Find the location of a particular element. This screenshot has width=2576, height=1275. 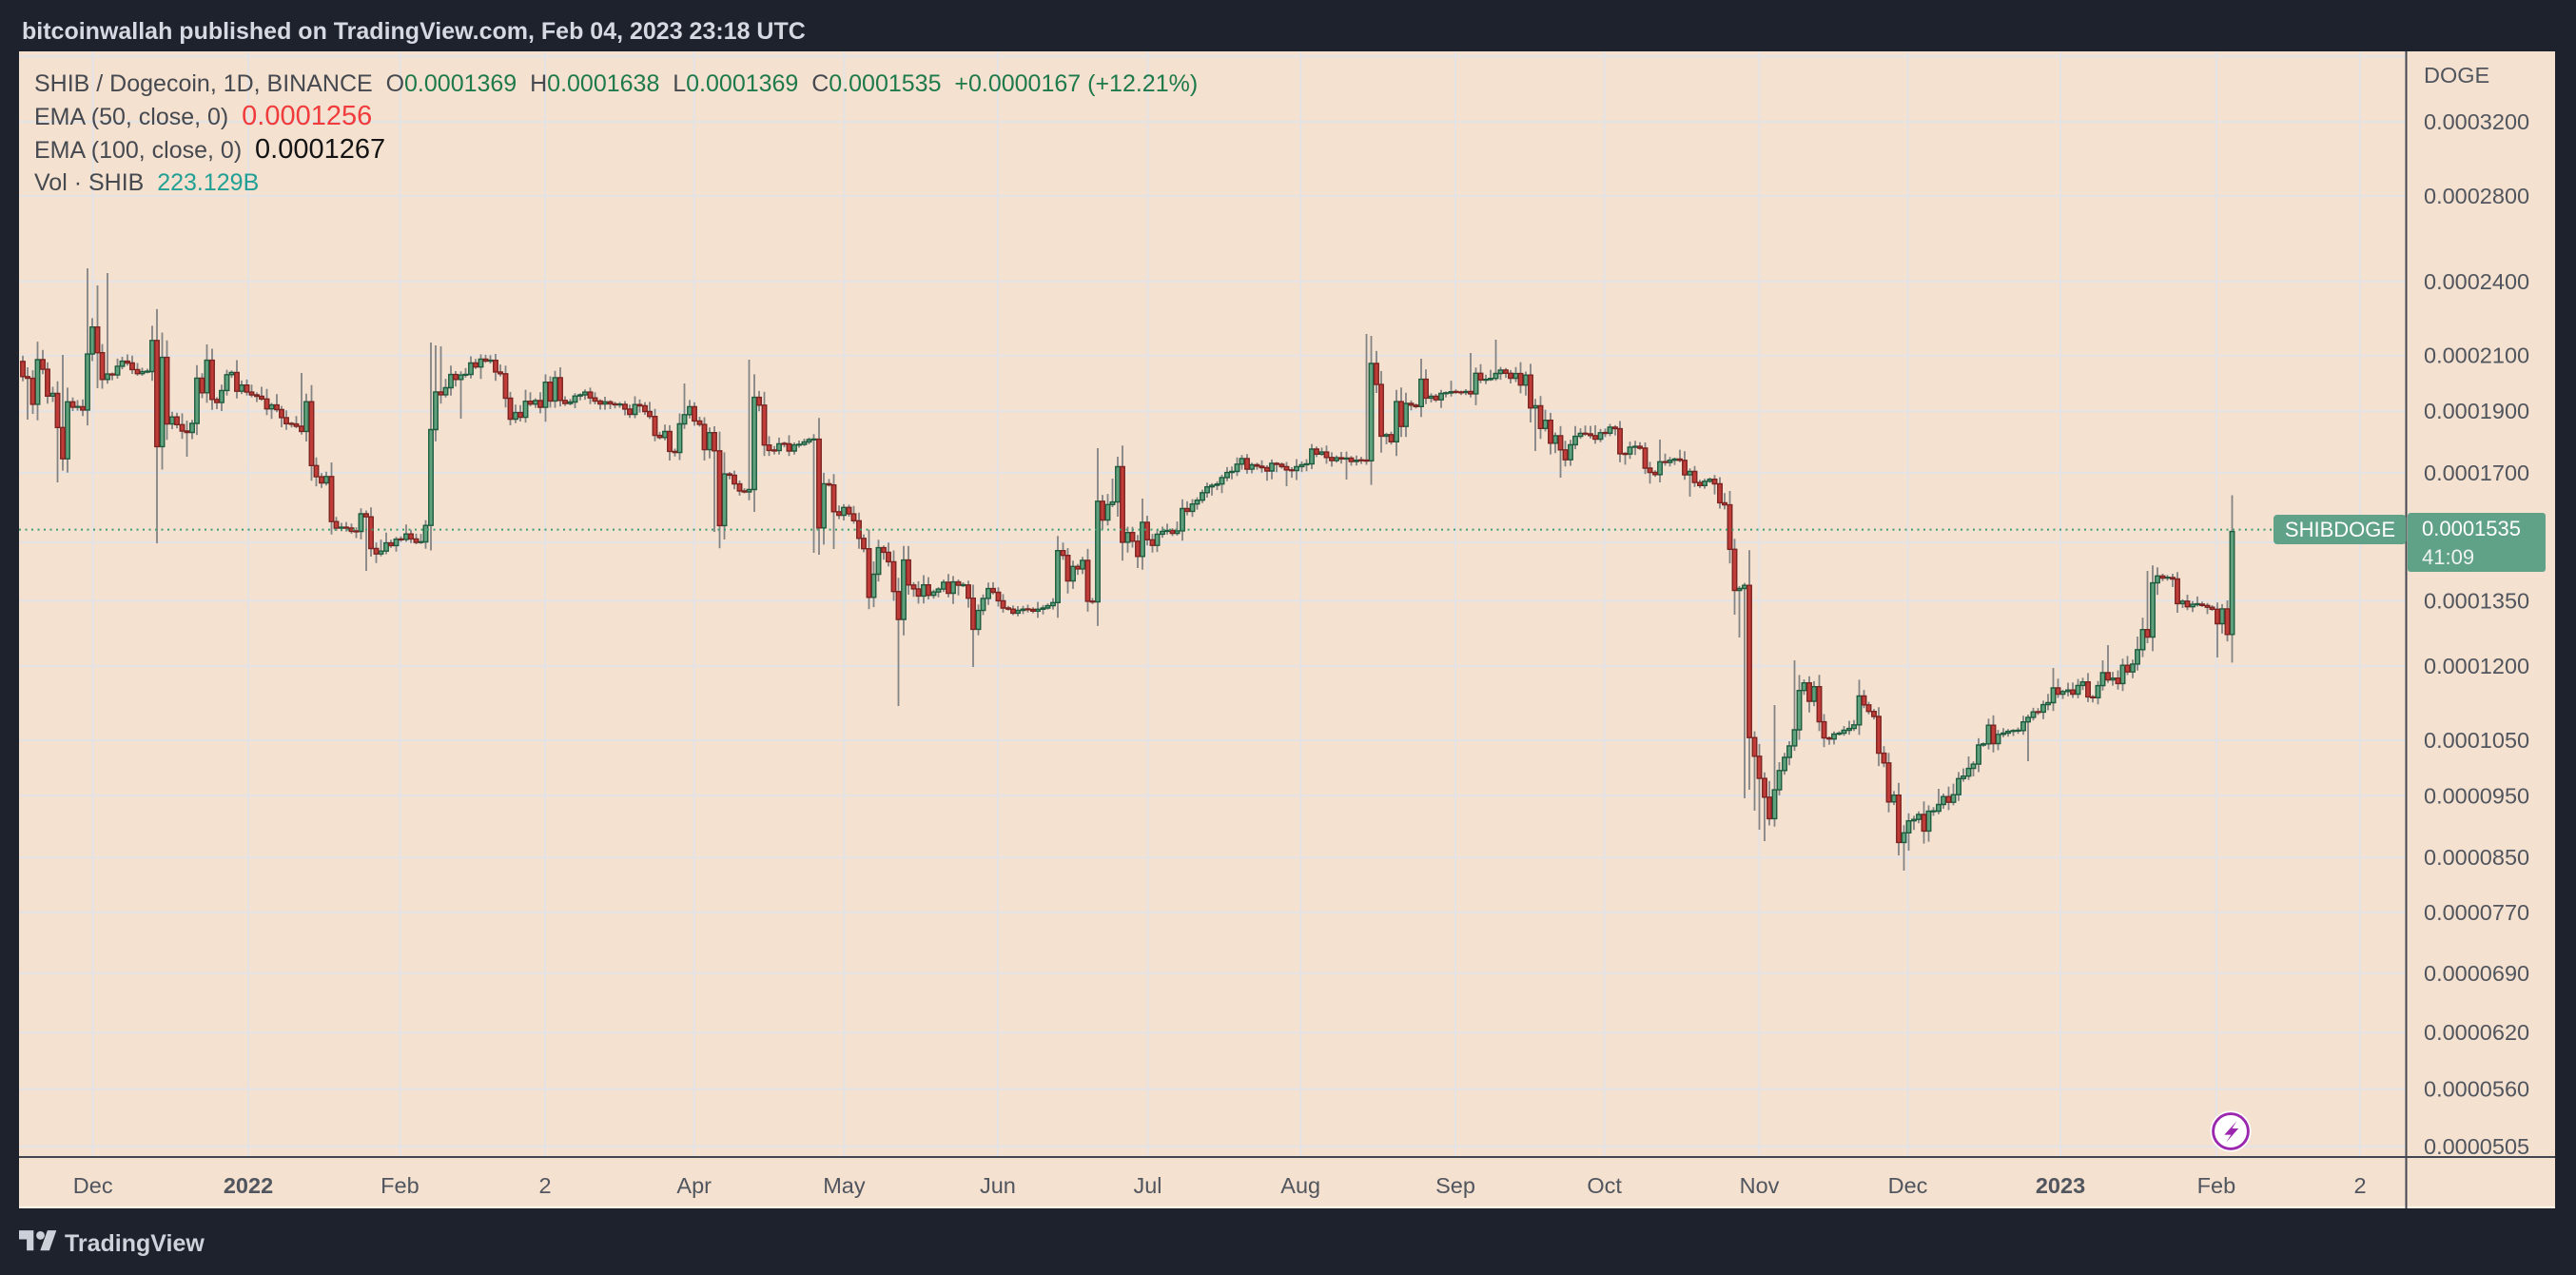

svg-text: 0.0000850 is located at coordinates (2476, 857).